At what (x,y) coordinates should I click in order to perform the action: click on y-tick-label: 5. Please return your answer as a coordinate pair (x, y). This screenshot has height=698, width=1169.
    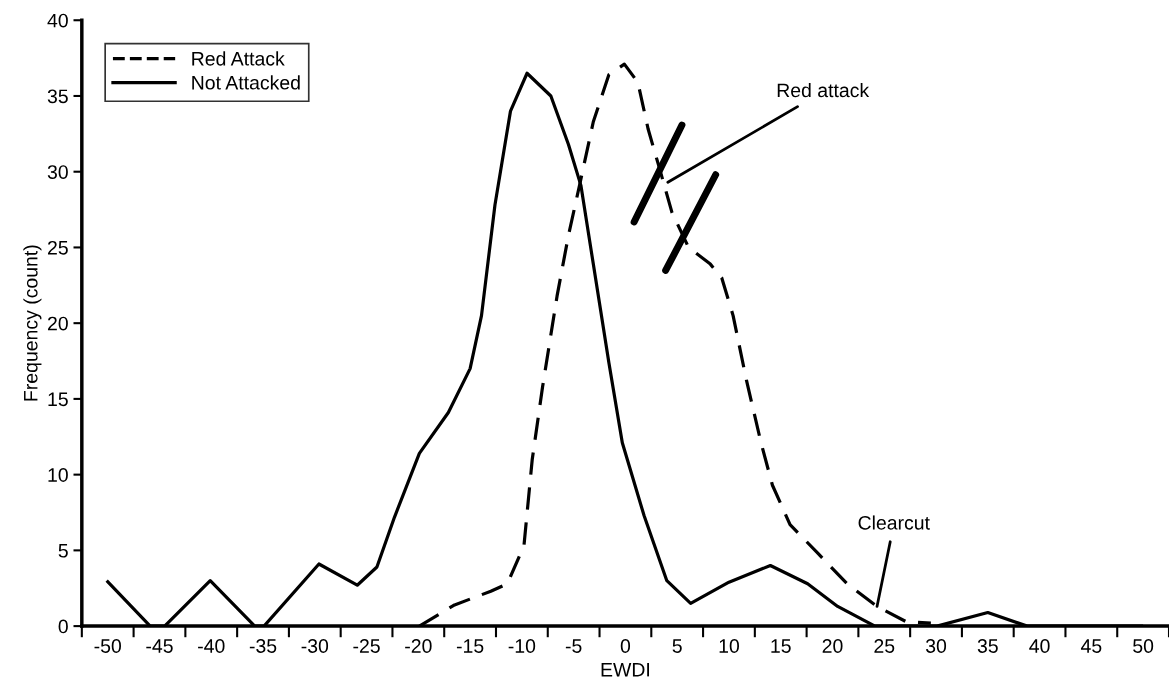
    Looking at the image, I should click on (63, 551).